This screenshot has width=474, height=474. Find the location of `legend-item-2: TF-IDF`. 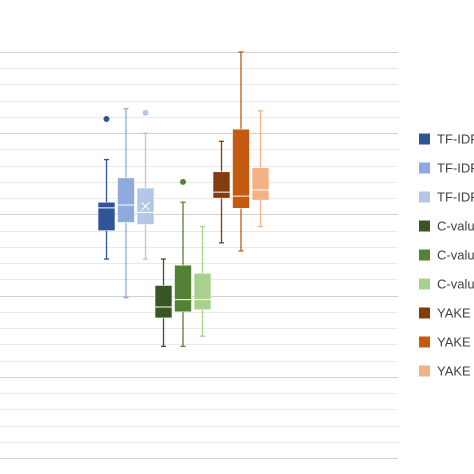

legend-item-2: TF-IDF is located at coordinates (446, 197).